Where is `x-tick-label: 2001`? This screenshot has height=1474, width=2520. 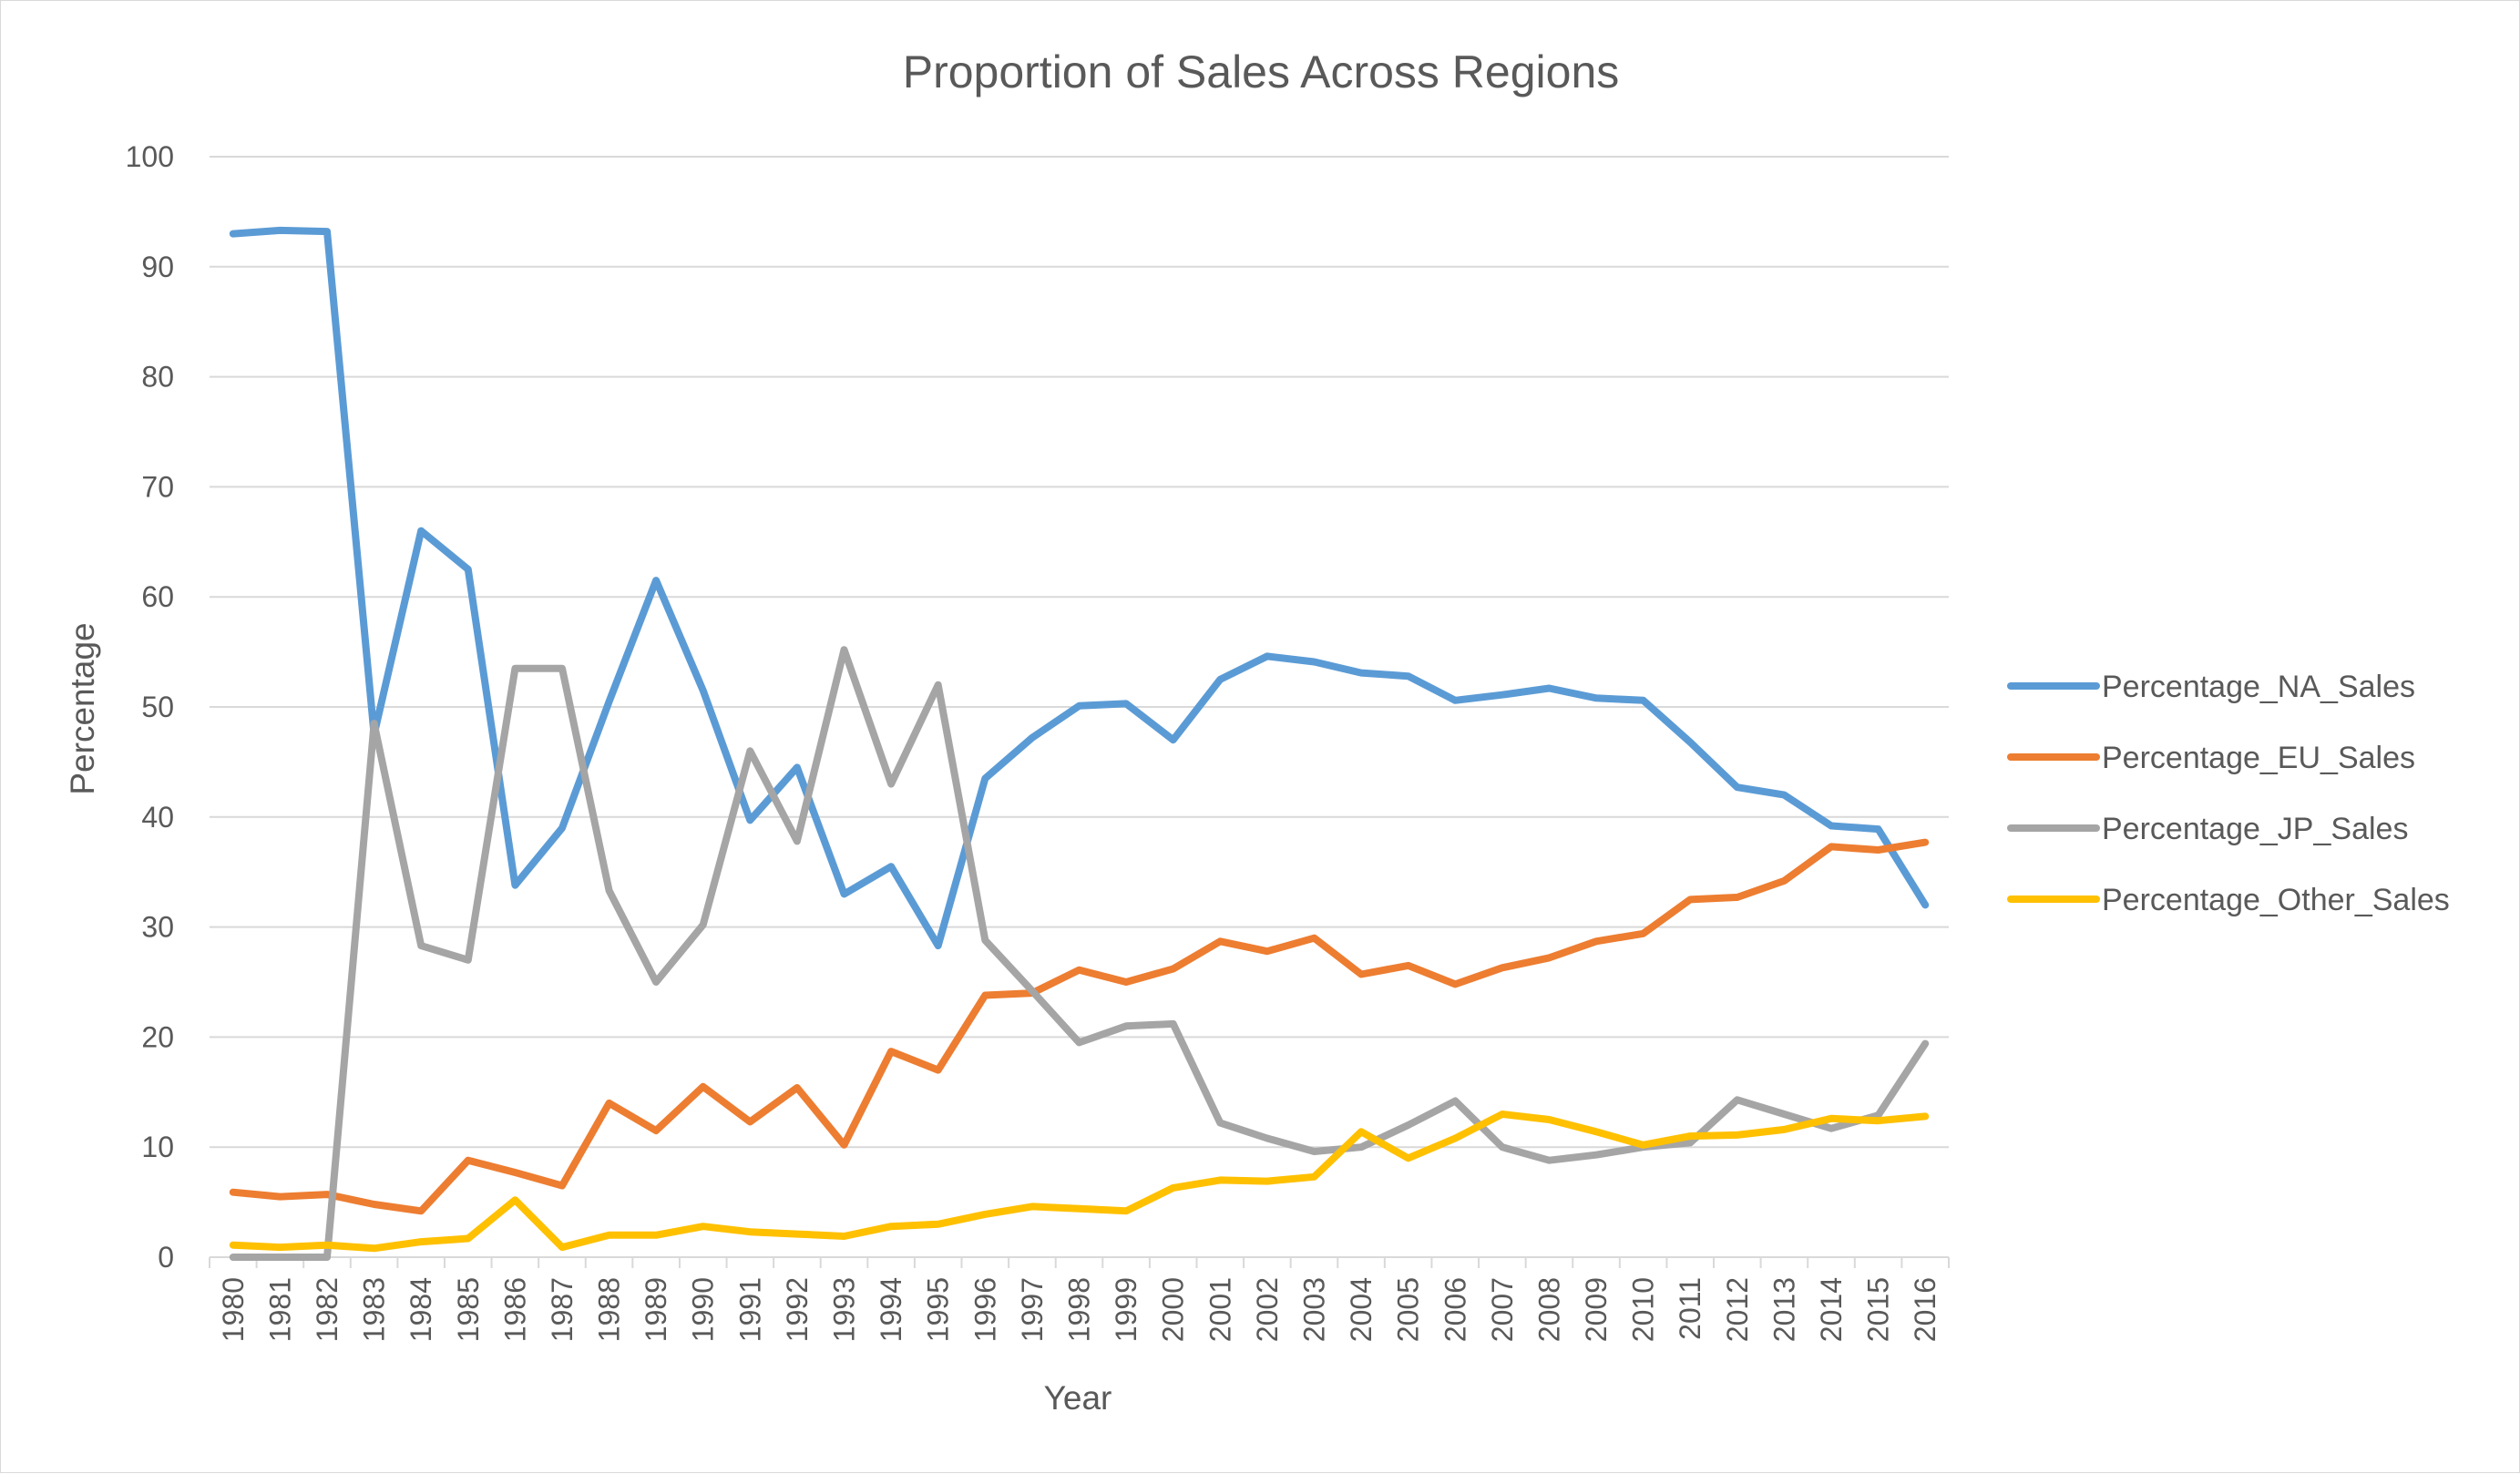
x-tick-label: 2001 is located at coordinates (1220, 1309).